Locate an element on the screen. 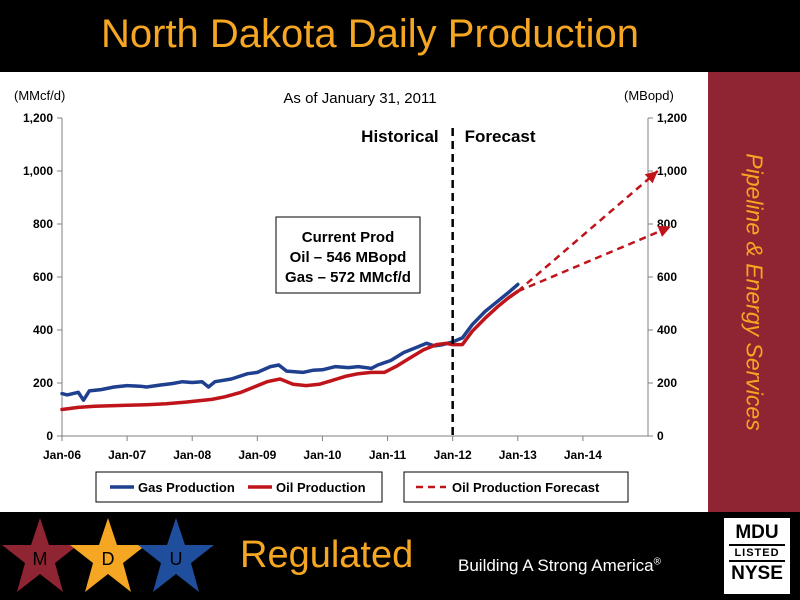 The image size is (800, 600). regulated-label: Regulated is located at coordinates (327, 555).